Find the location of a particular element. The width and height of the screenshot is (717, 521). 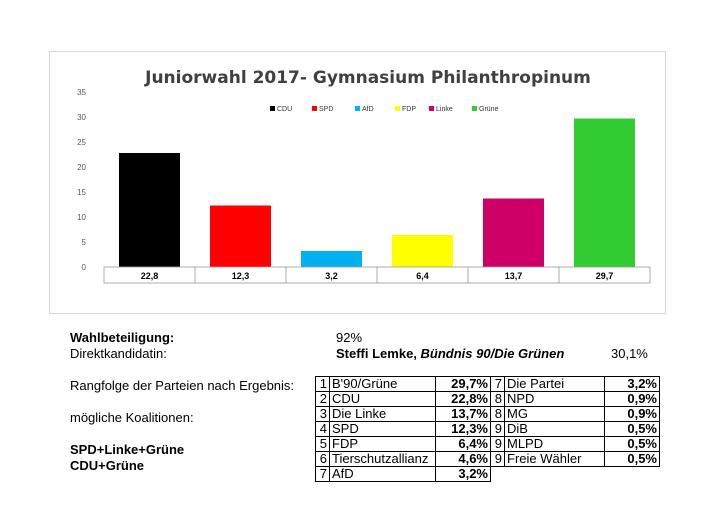

coalition-1: SPD+Linke+Grüne is located at coordinates (127, 449).